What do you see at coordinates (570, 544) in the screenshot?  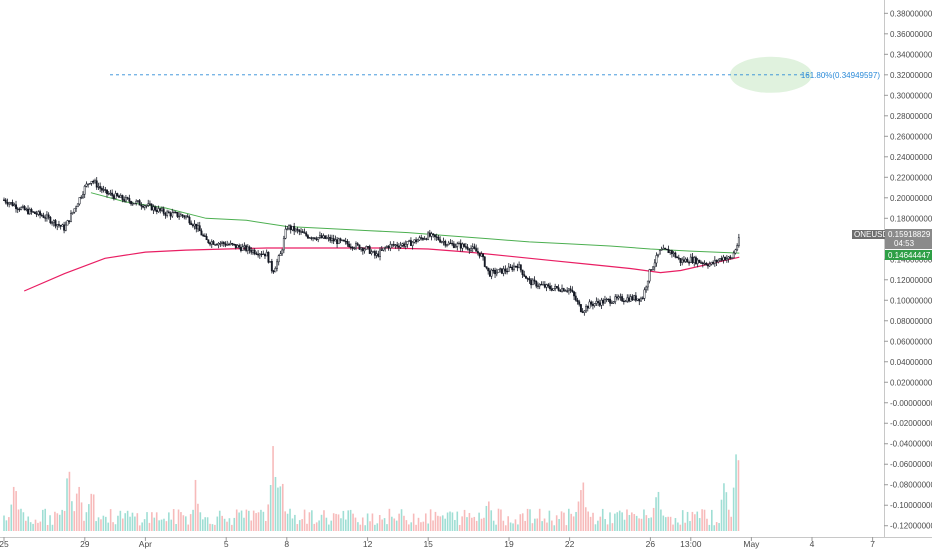 I see `time-tick-label: 22` at bounding box center [570, 544].